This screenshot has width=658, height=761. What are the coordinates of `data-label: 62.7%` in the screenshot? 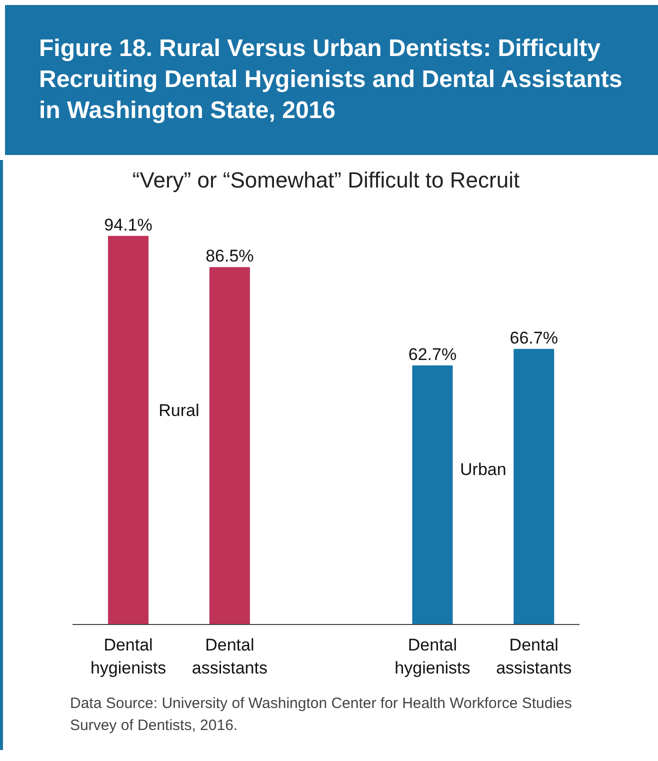 It's located at (432, 354).